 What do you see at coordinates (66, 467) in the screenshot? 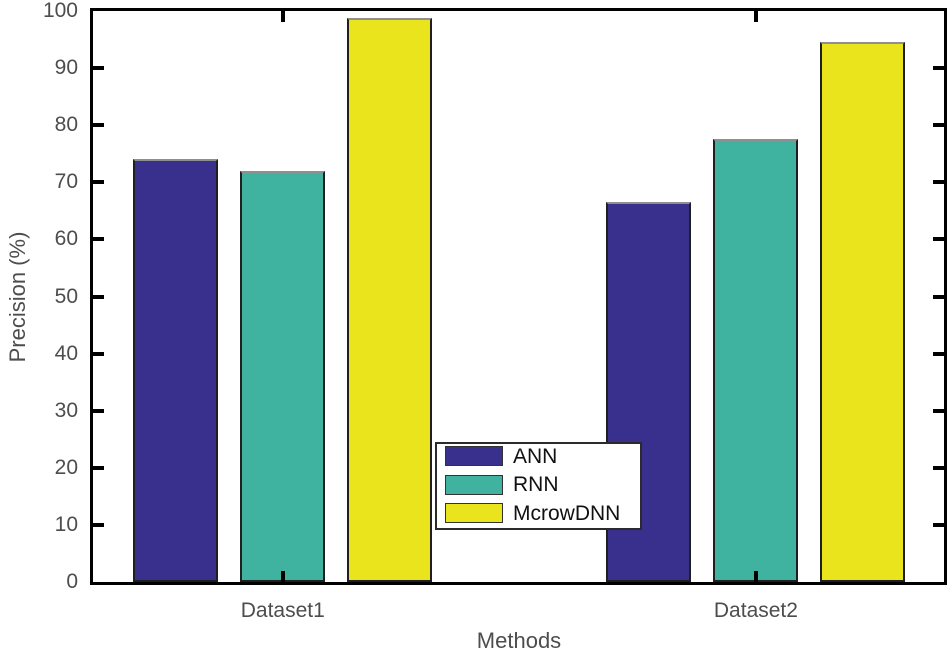
I see `y-tick-label-20: 20` at bounding box center [66, 467].